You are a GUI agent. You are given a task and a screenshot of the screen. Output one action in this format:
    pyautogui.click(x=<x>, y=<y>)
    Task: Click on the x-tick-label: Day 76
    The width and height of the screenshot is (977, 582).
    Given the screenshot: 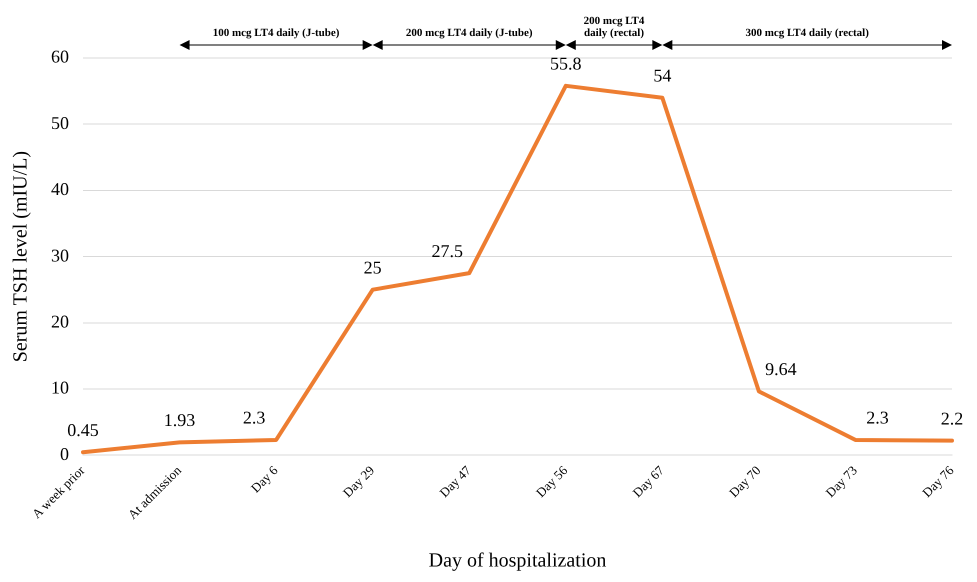 What is the action you would take?
    pyautogui.click(x=938, y=481)
    